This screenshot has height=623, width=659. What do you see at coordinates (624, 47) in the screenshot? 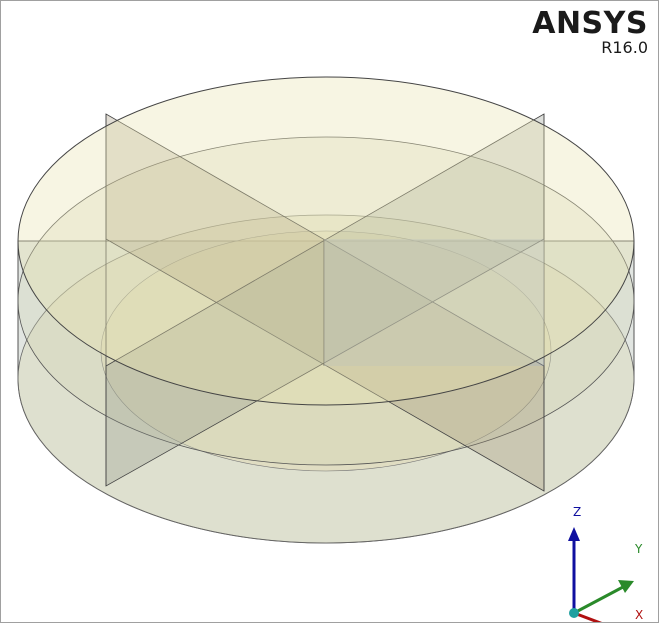
I see `logo-version: R16.0` at bounding box center [624, 47].